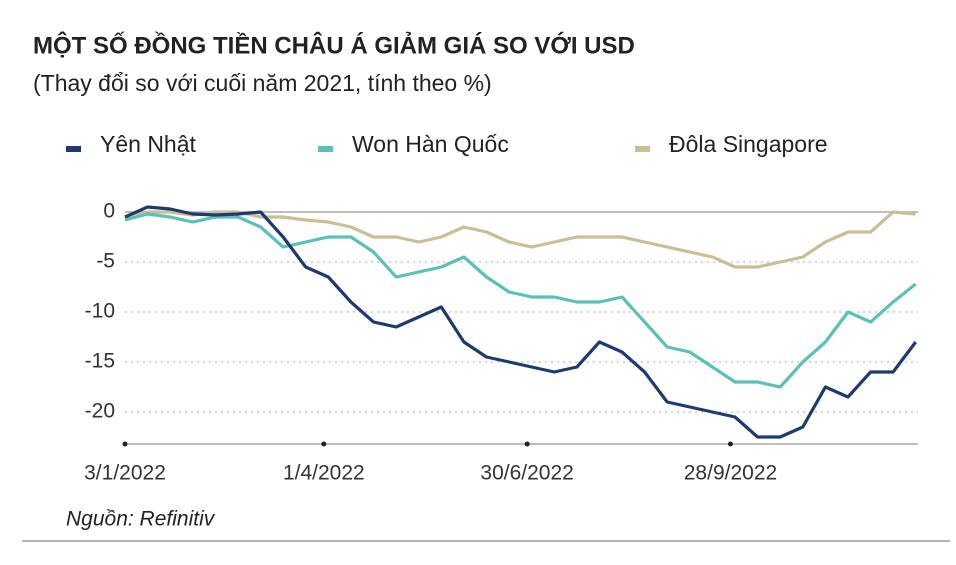  What do you see at coordinates (148, 144) in the screenshot?
I see `legend-label: Yên Nhật` at bounding box center [148, 144].